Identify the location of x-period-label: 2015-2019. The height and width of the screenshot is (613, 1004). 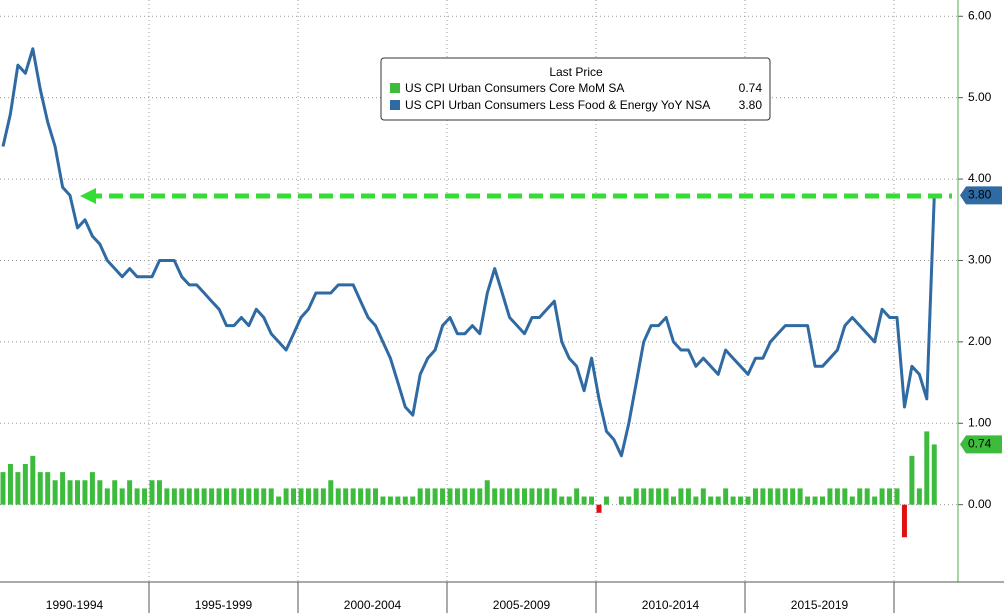
(820, 605).